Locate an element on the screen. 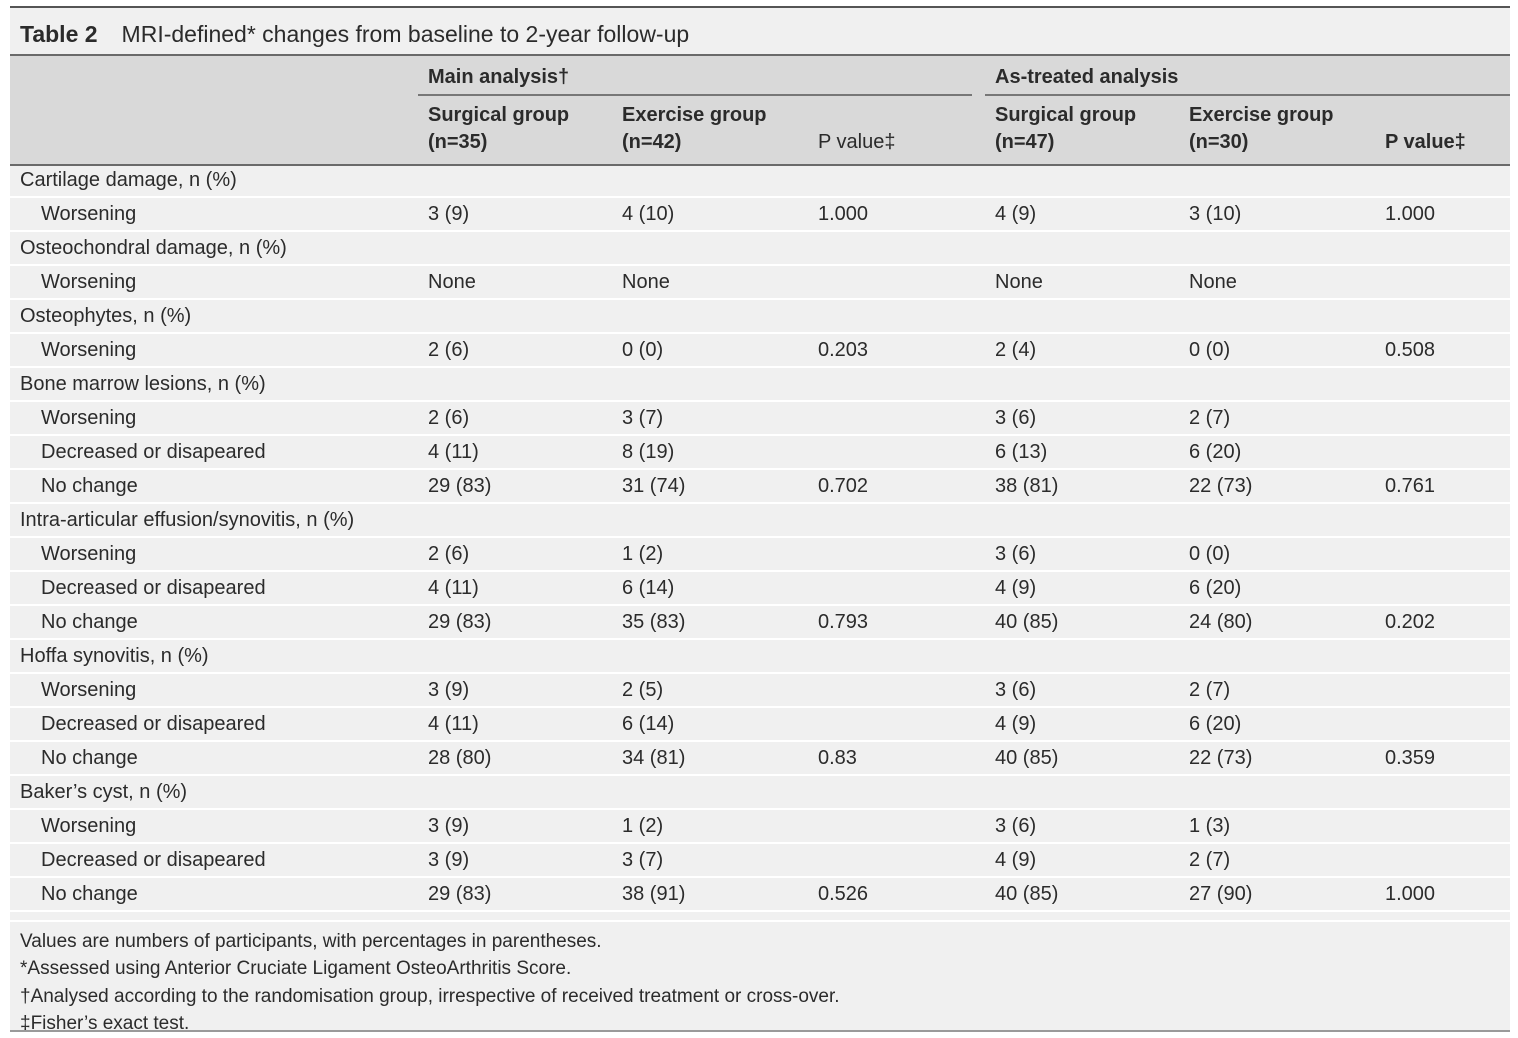  table-cell: 0.761 is located at coordinates (1410, 486).